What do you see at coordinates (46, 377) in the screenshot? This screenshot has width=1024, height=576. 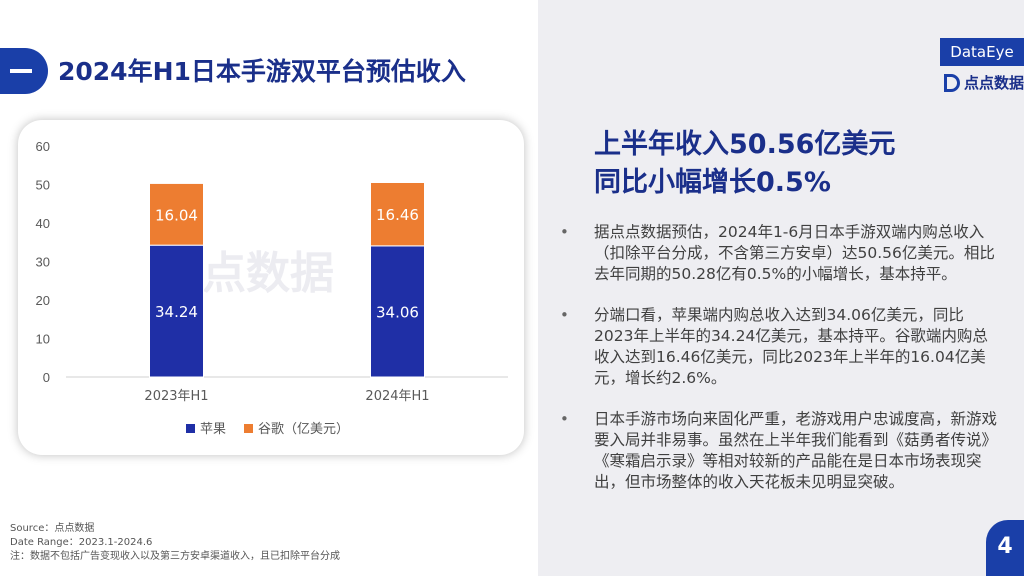 I see `y-tick-label: 0` at bounding box center [46, 377].